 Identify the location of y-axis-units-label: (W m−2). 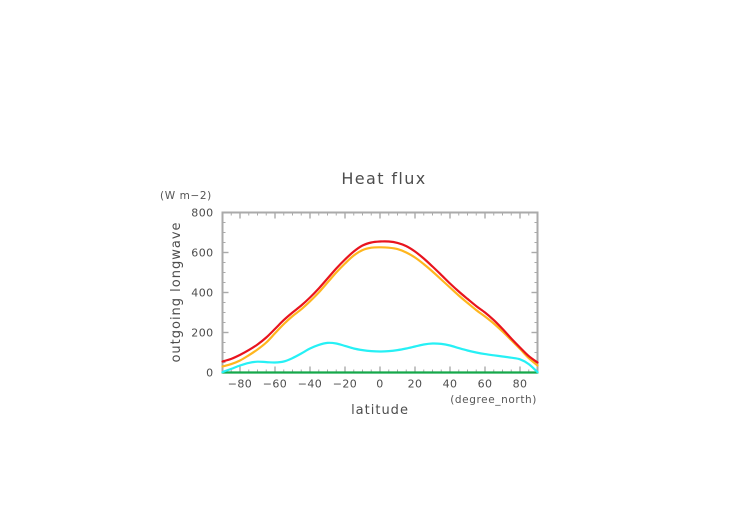
(186, 196).